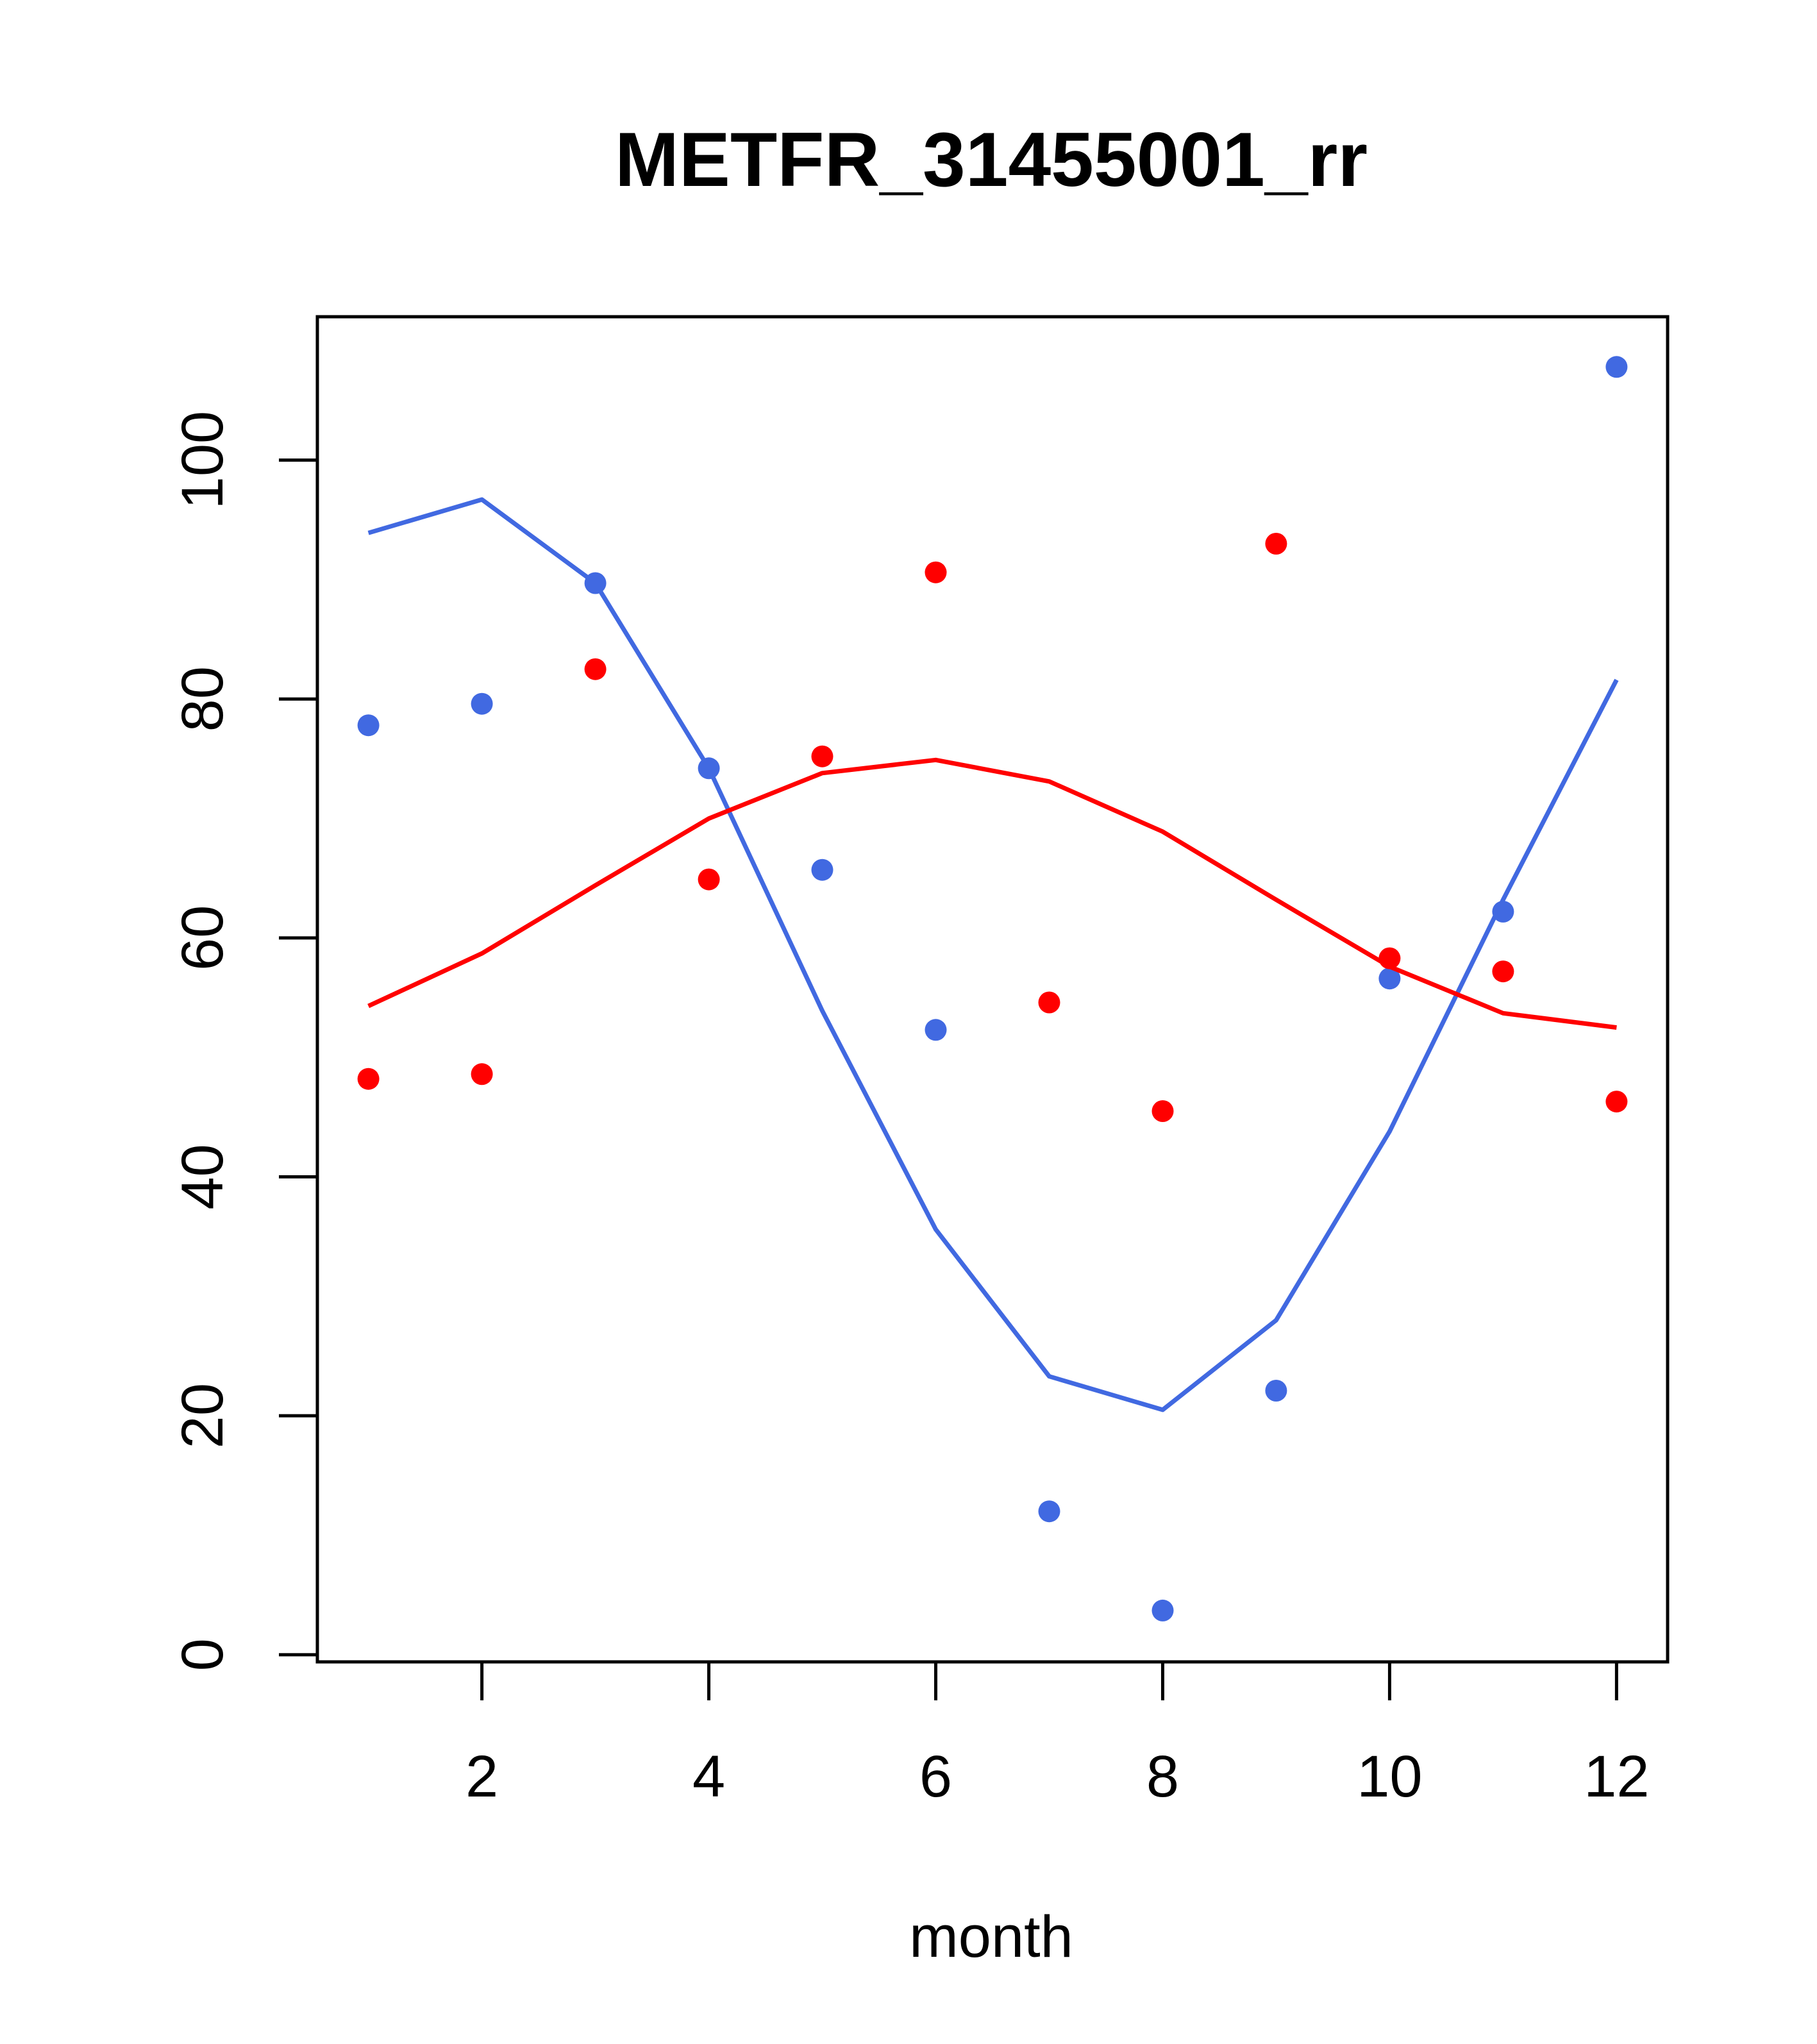  I want to click on x-tick-label: 8, so click(1163, 1776).